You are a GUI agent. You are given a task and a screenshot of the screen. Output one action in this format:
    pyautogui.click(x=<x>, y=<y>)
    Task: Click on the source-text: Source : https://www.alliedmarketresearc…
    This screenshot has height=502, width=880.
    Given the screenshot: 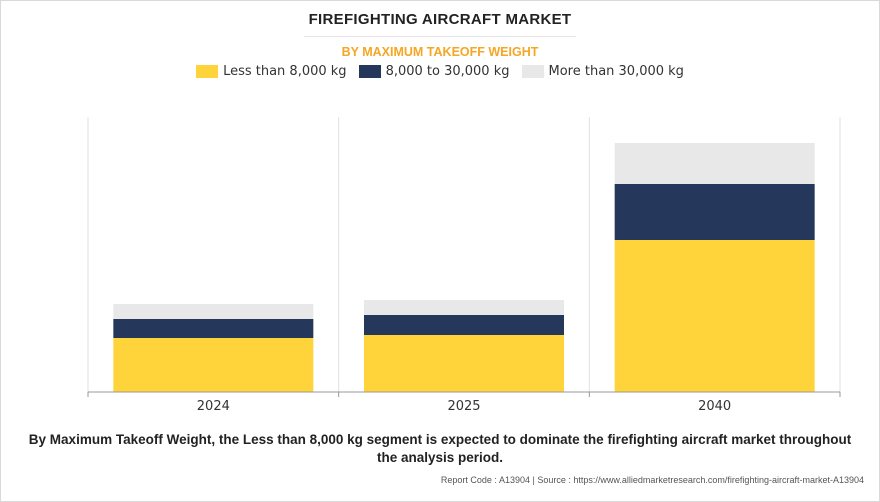 What is the action you would take?
    pyautogui.click(x=700, y=480)
    